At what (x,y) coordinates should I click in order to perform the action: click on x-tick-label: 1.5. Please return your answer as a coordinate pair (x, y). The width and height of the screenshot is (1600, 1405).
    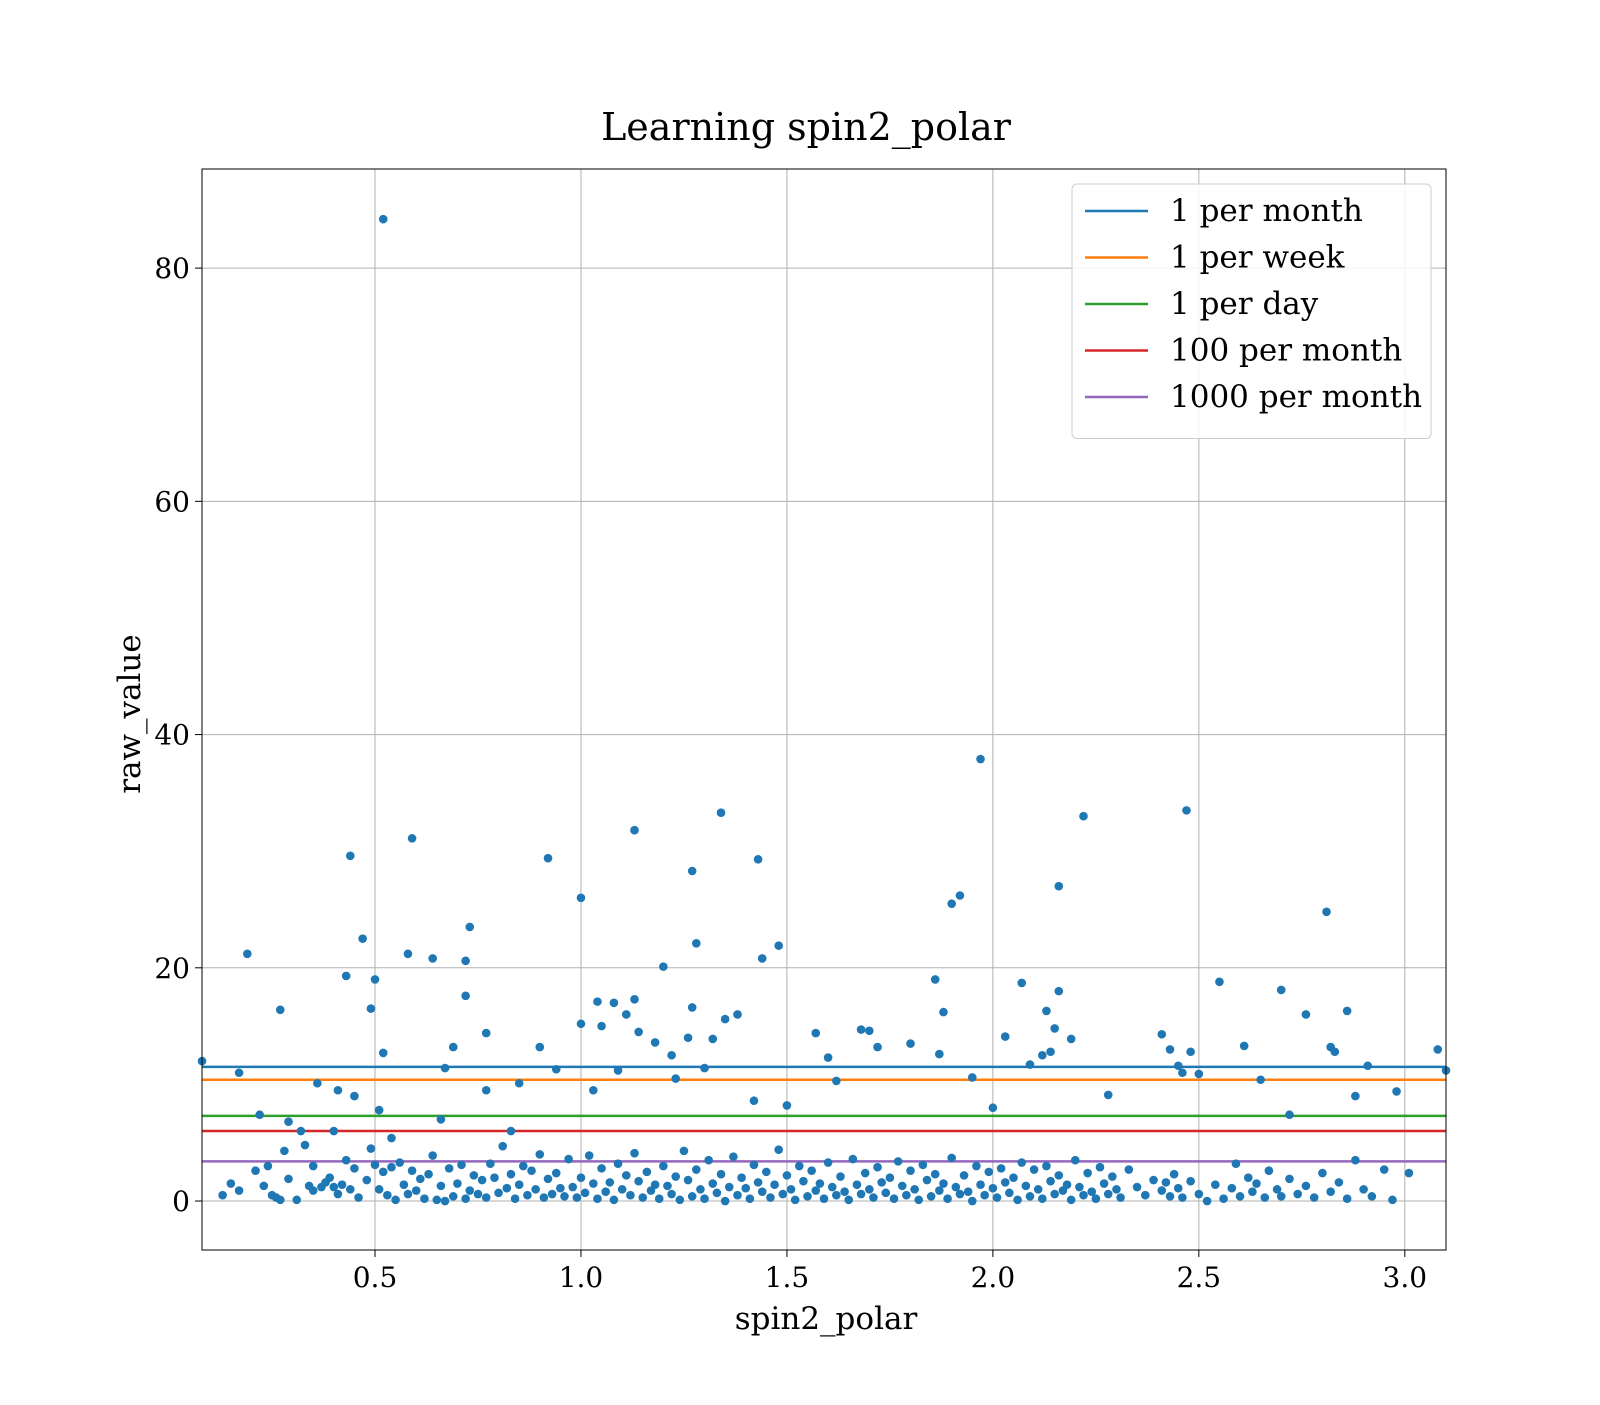
    Looking at the image, I should click on (787, 1277).